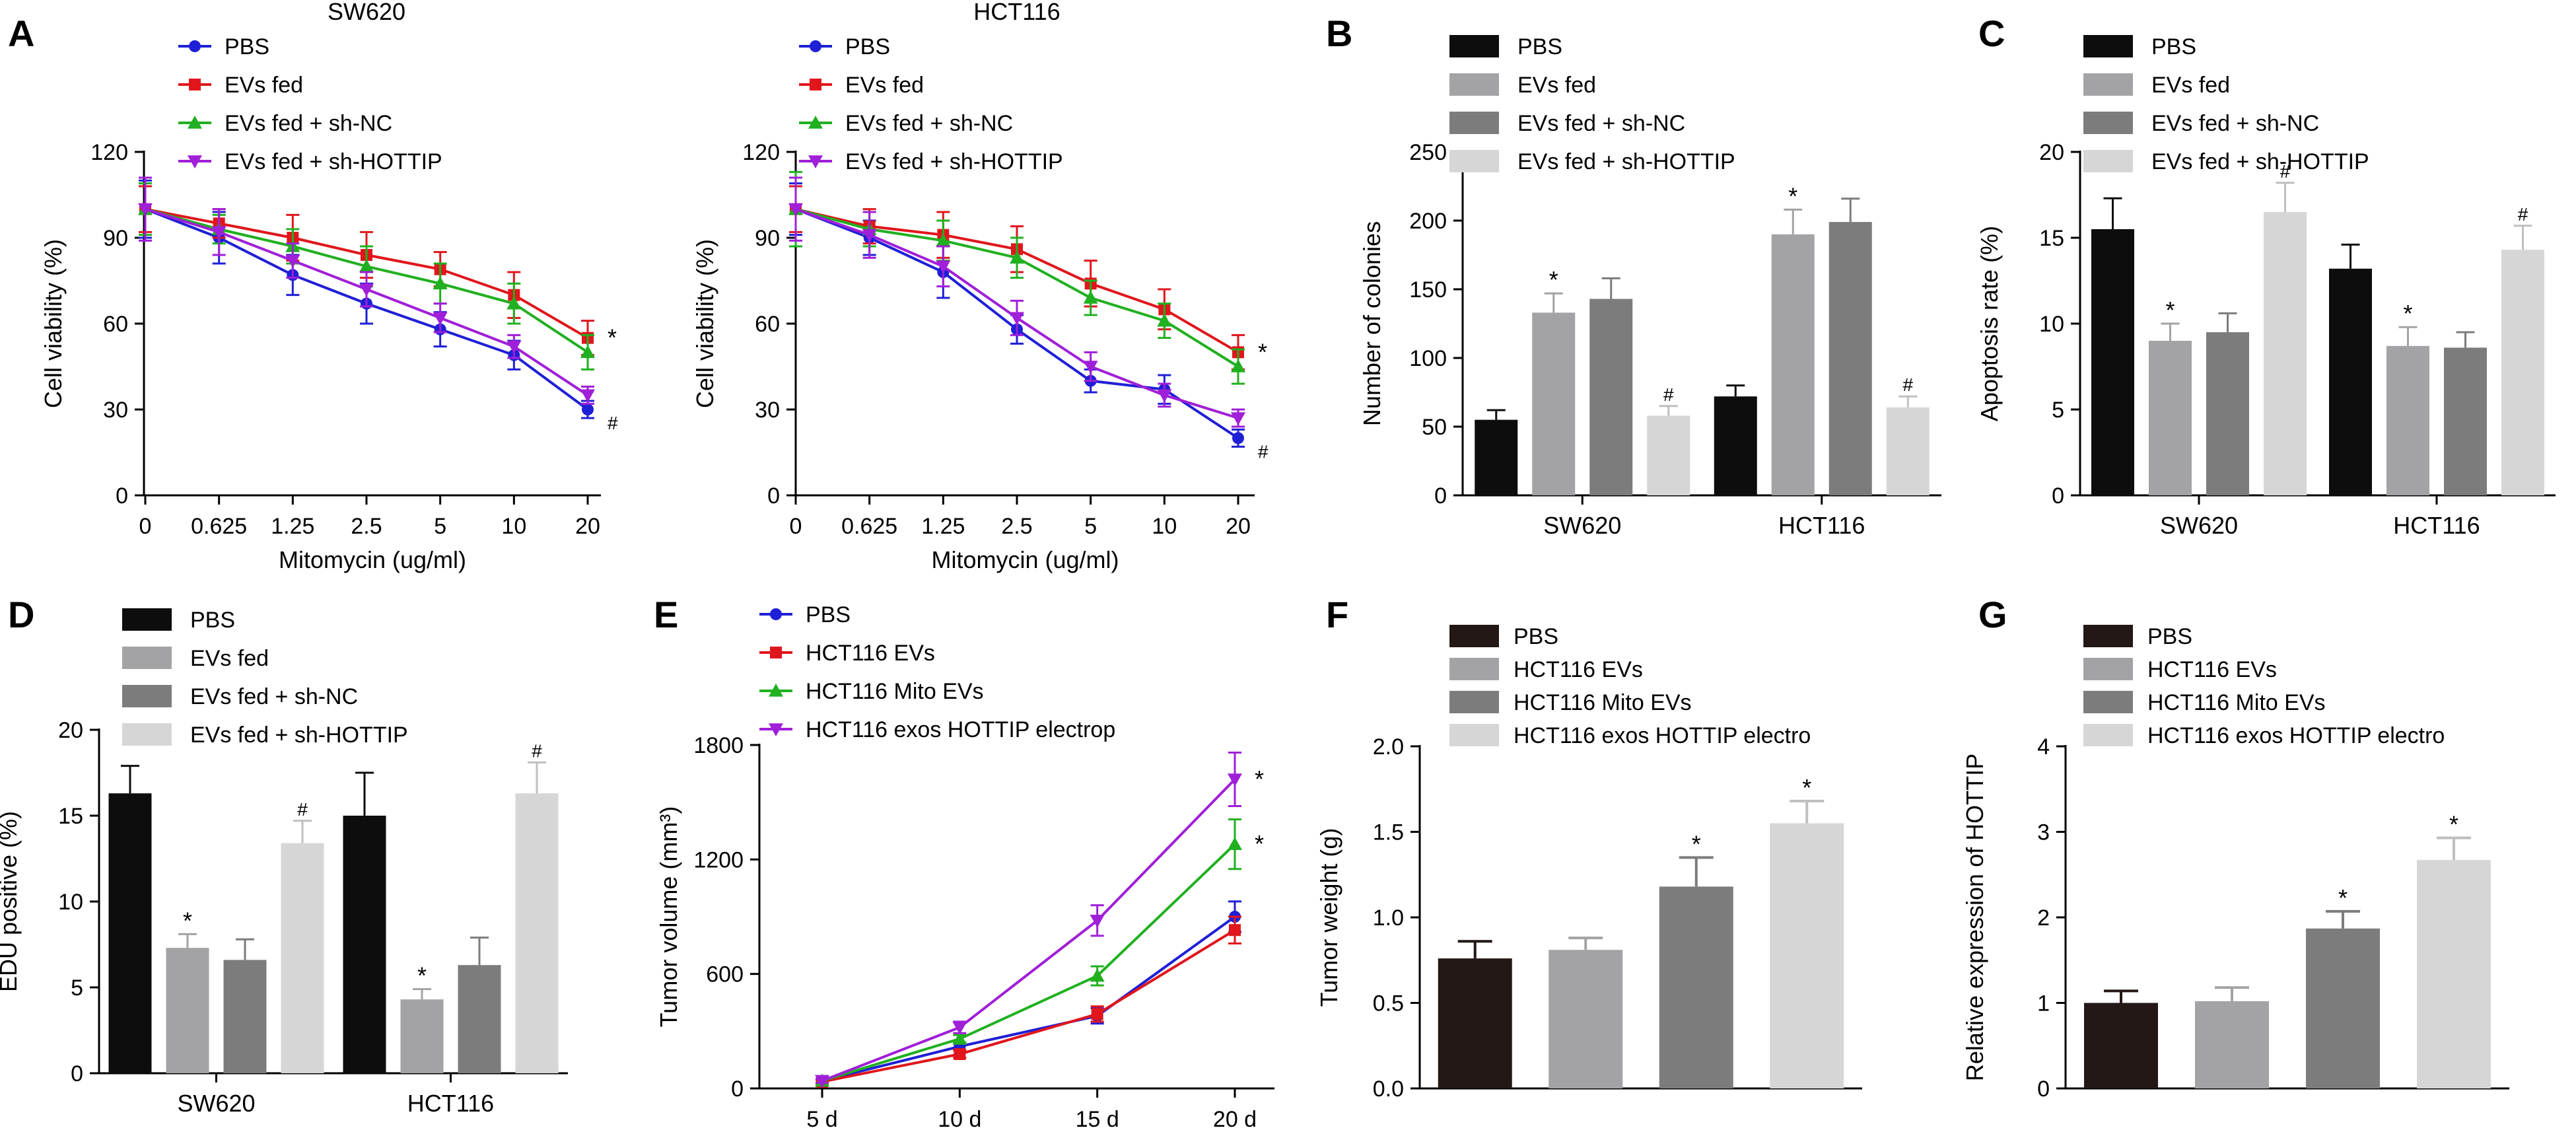 This screenshot has width=2576, height=1134. What do you see at coordinates (1389, 832) in the screenshot?
I see `y-tick-label: 1.5` at bounding box center [1389, 832].